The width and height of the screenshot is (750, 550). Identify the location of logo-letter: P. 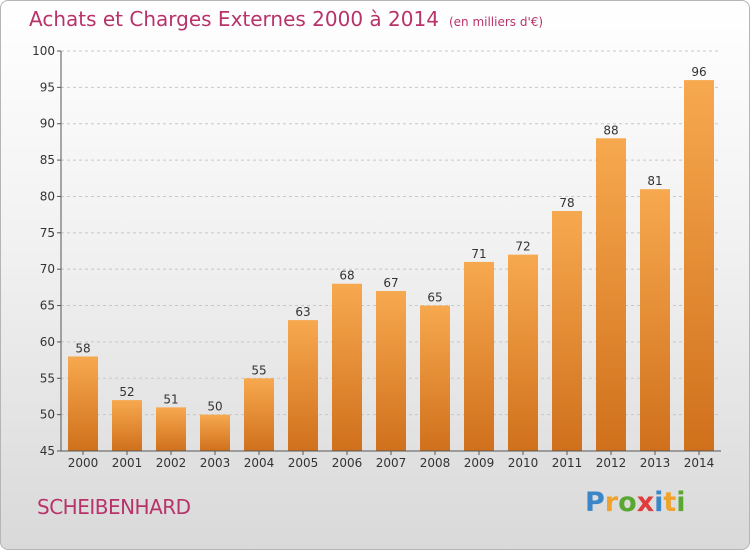
(595, 502).